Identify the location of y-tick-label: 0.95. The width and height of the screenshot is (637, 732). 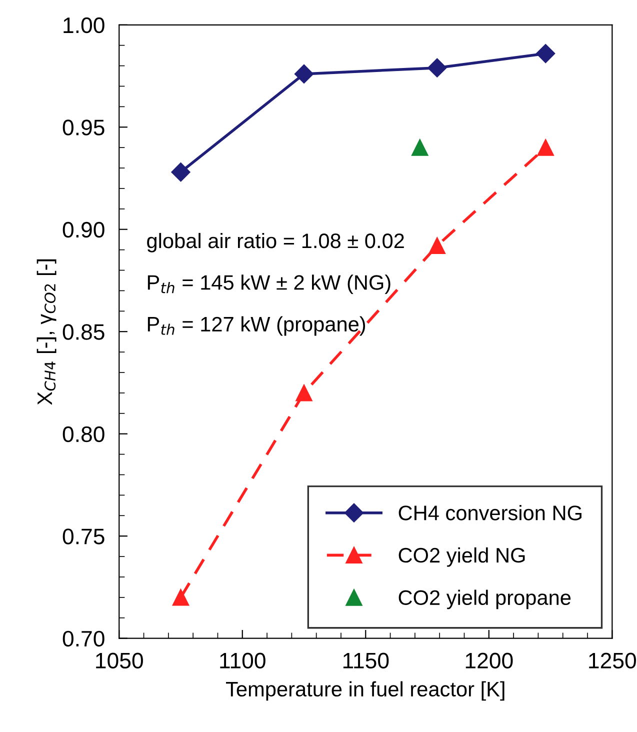
(83, 128).